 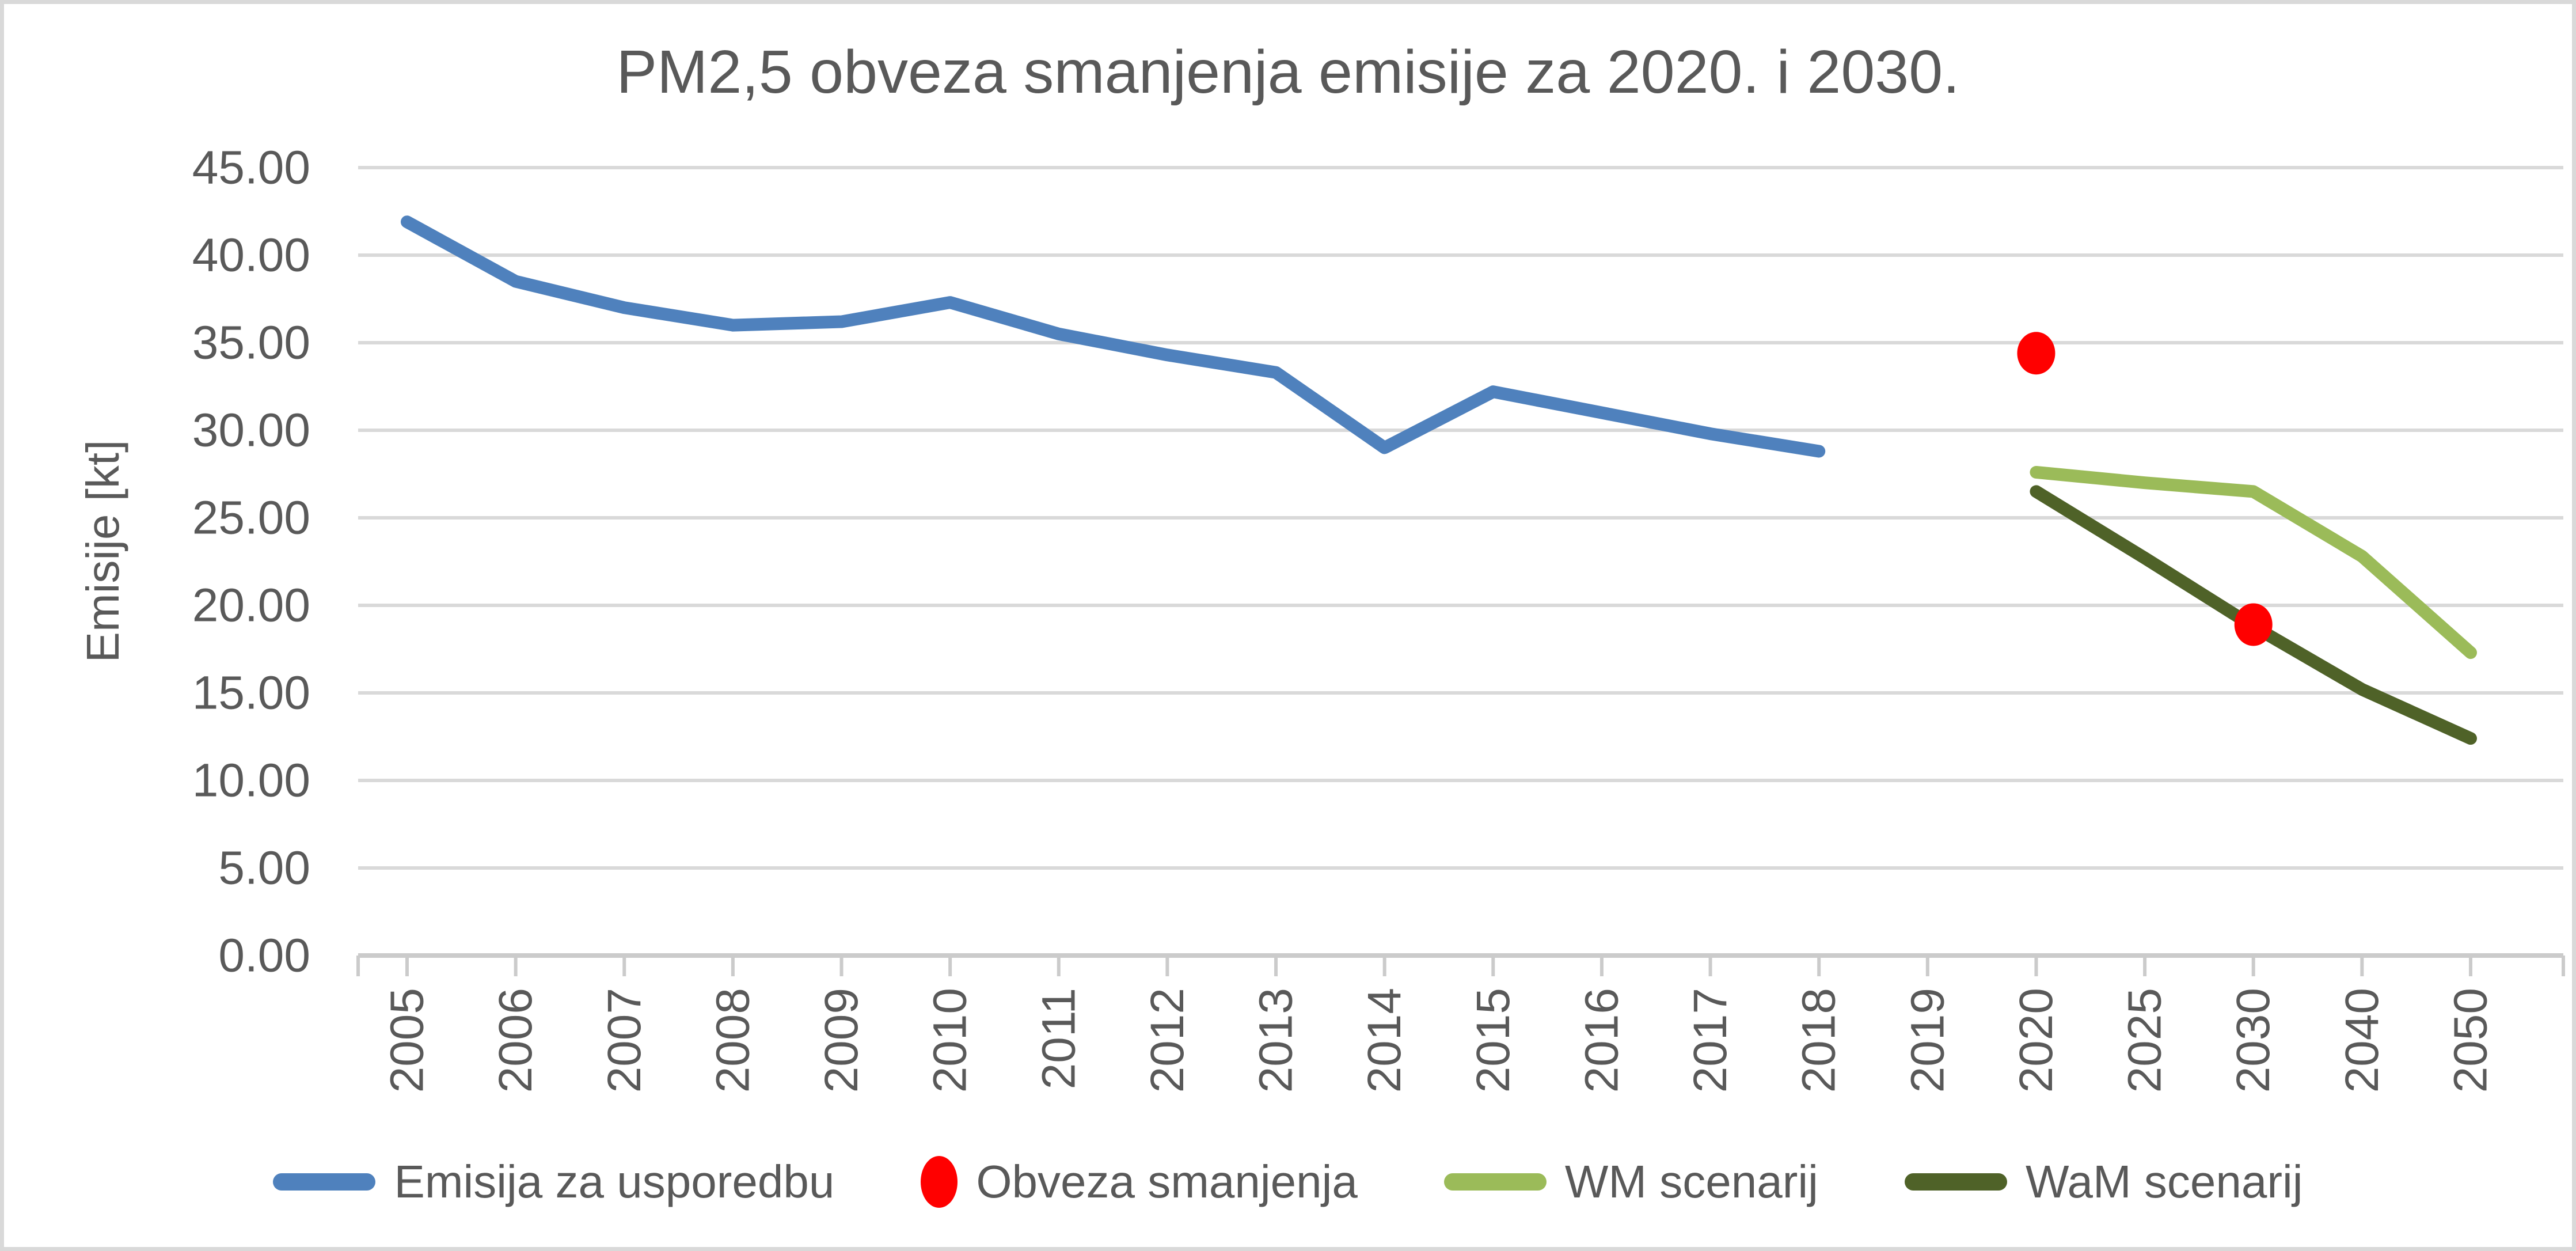 I want to click on legend-item-wam-scenarij: WaM scenarij, so click(x=2103, y=1181).